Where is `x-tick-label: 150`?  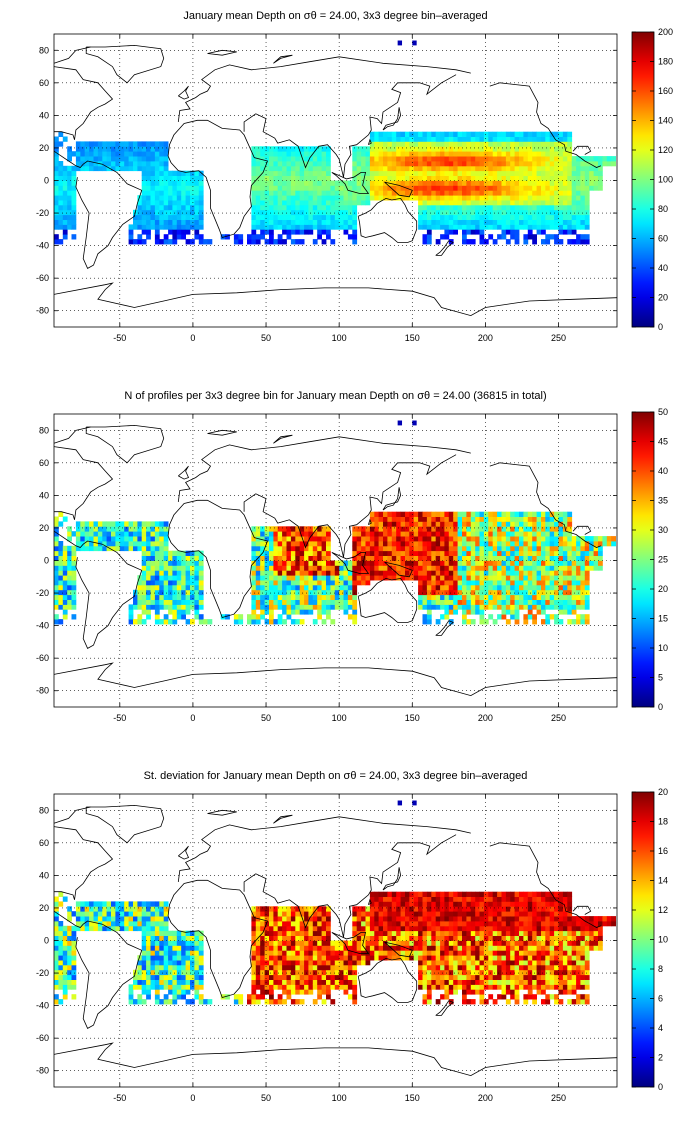 x-tick-label: 150 is located at coordinates (412, 338).